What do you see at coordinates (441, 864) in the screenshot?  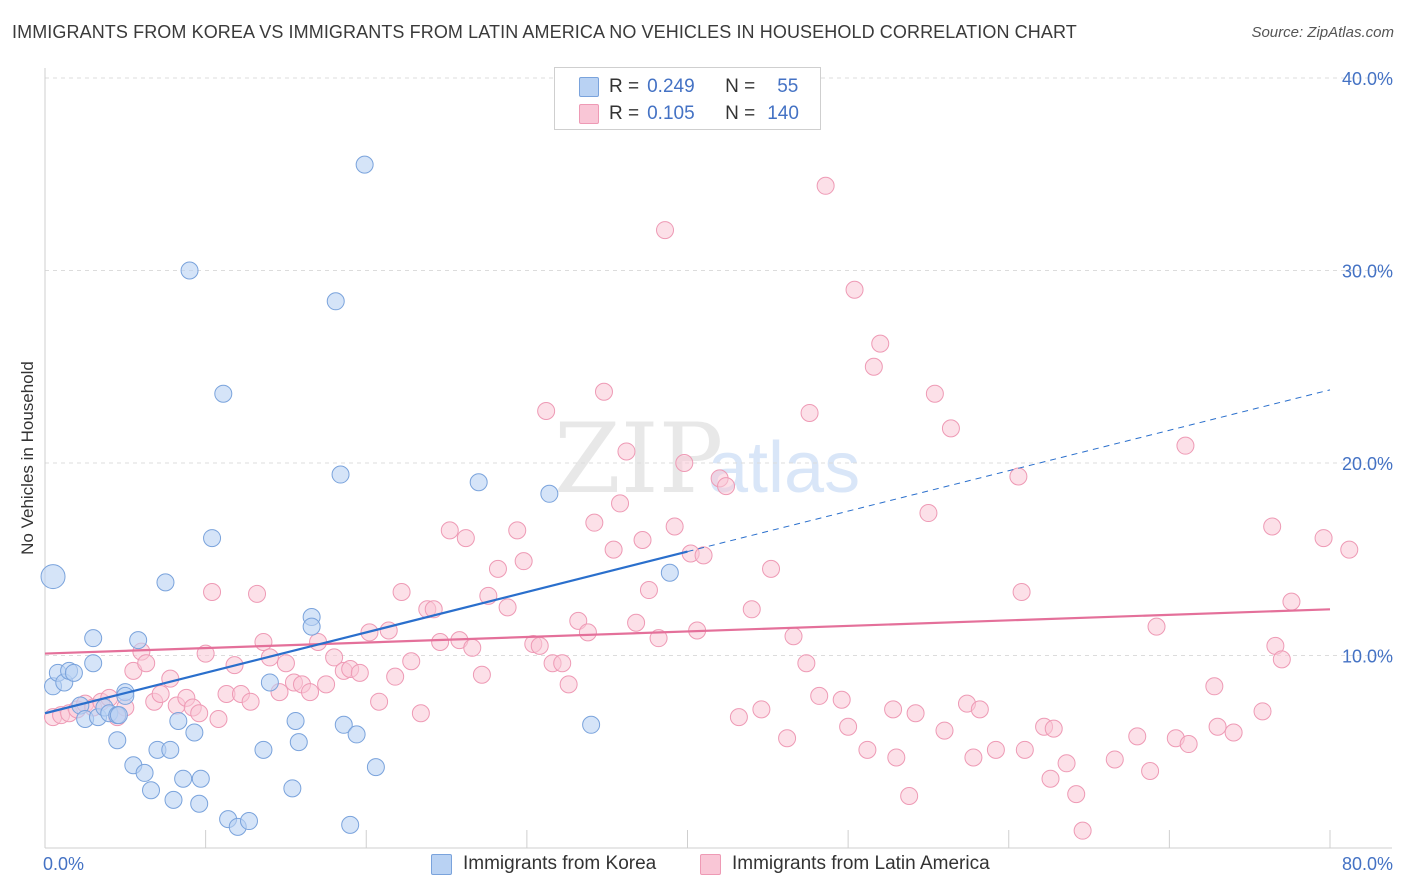 I see `legend-korea-swatch` at bounding box center [441, 864].